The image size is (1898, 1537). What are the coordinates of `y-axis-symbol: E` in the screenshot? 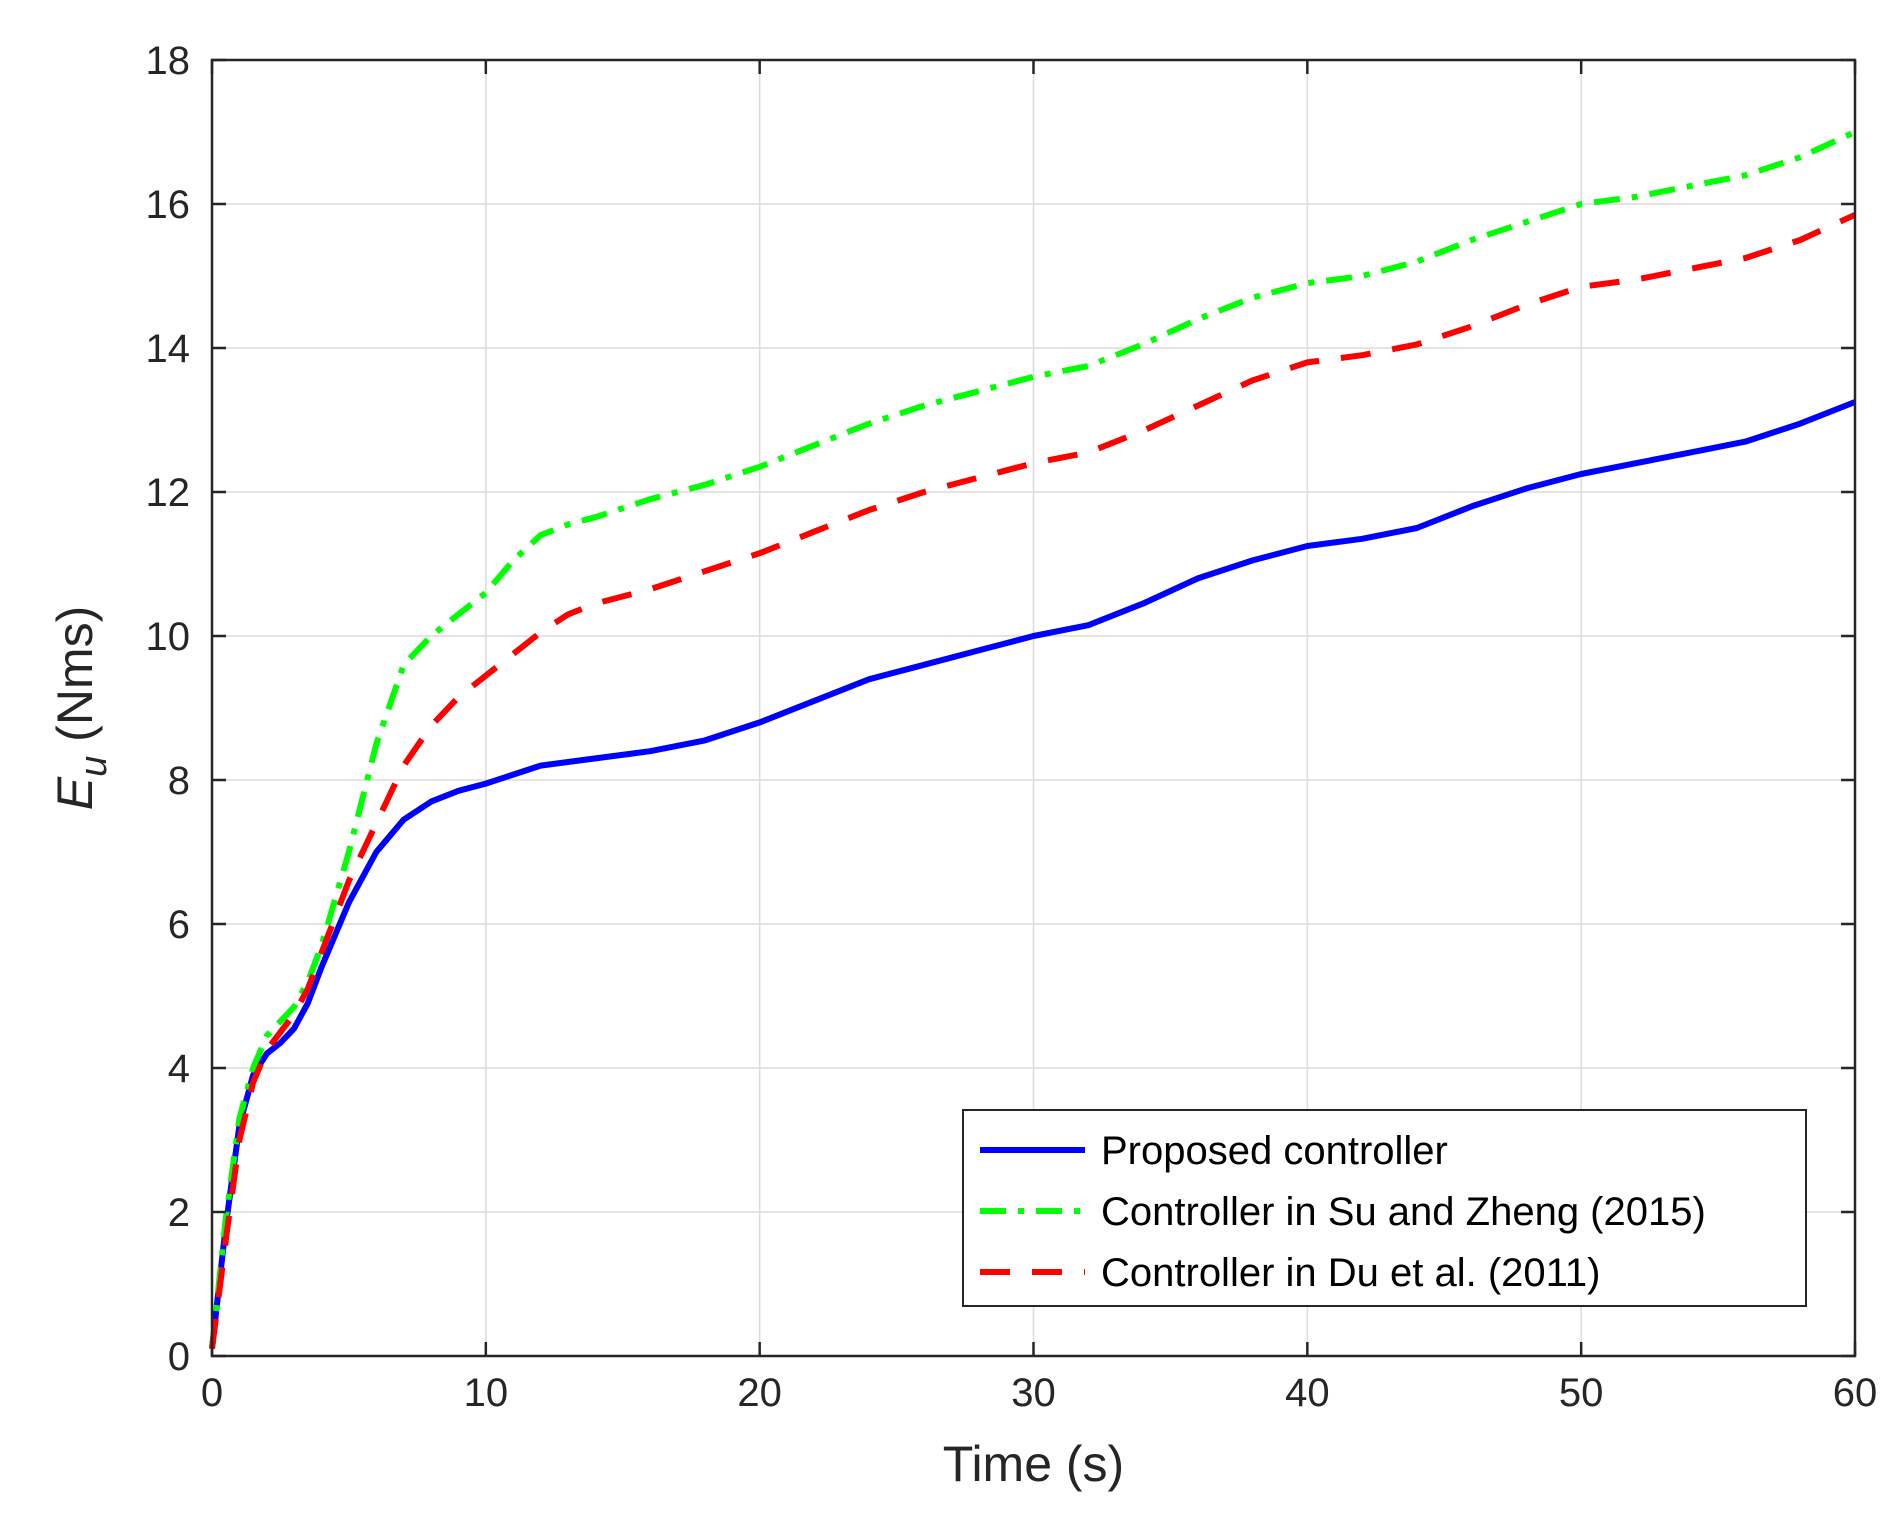 It's located at (75, 793).